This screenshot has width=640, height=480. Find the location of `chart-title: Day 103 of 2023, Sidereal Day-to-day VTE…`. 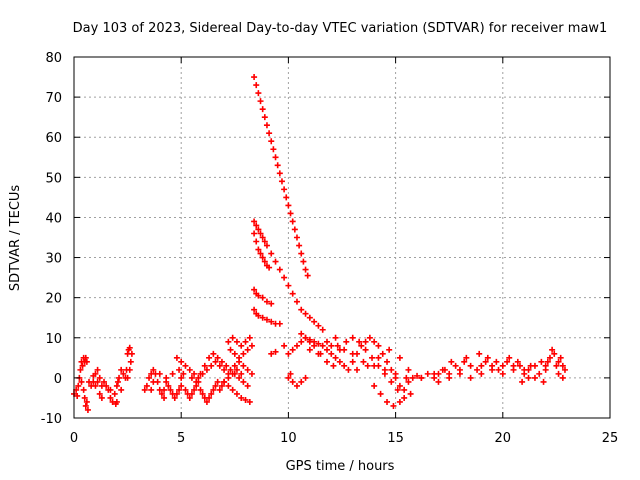

chart-title: Day 103 of 2023, Sidereal Day-to-day VTE… is located at coordinates (340, 28).